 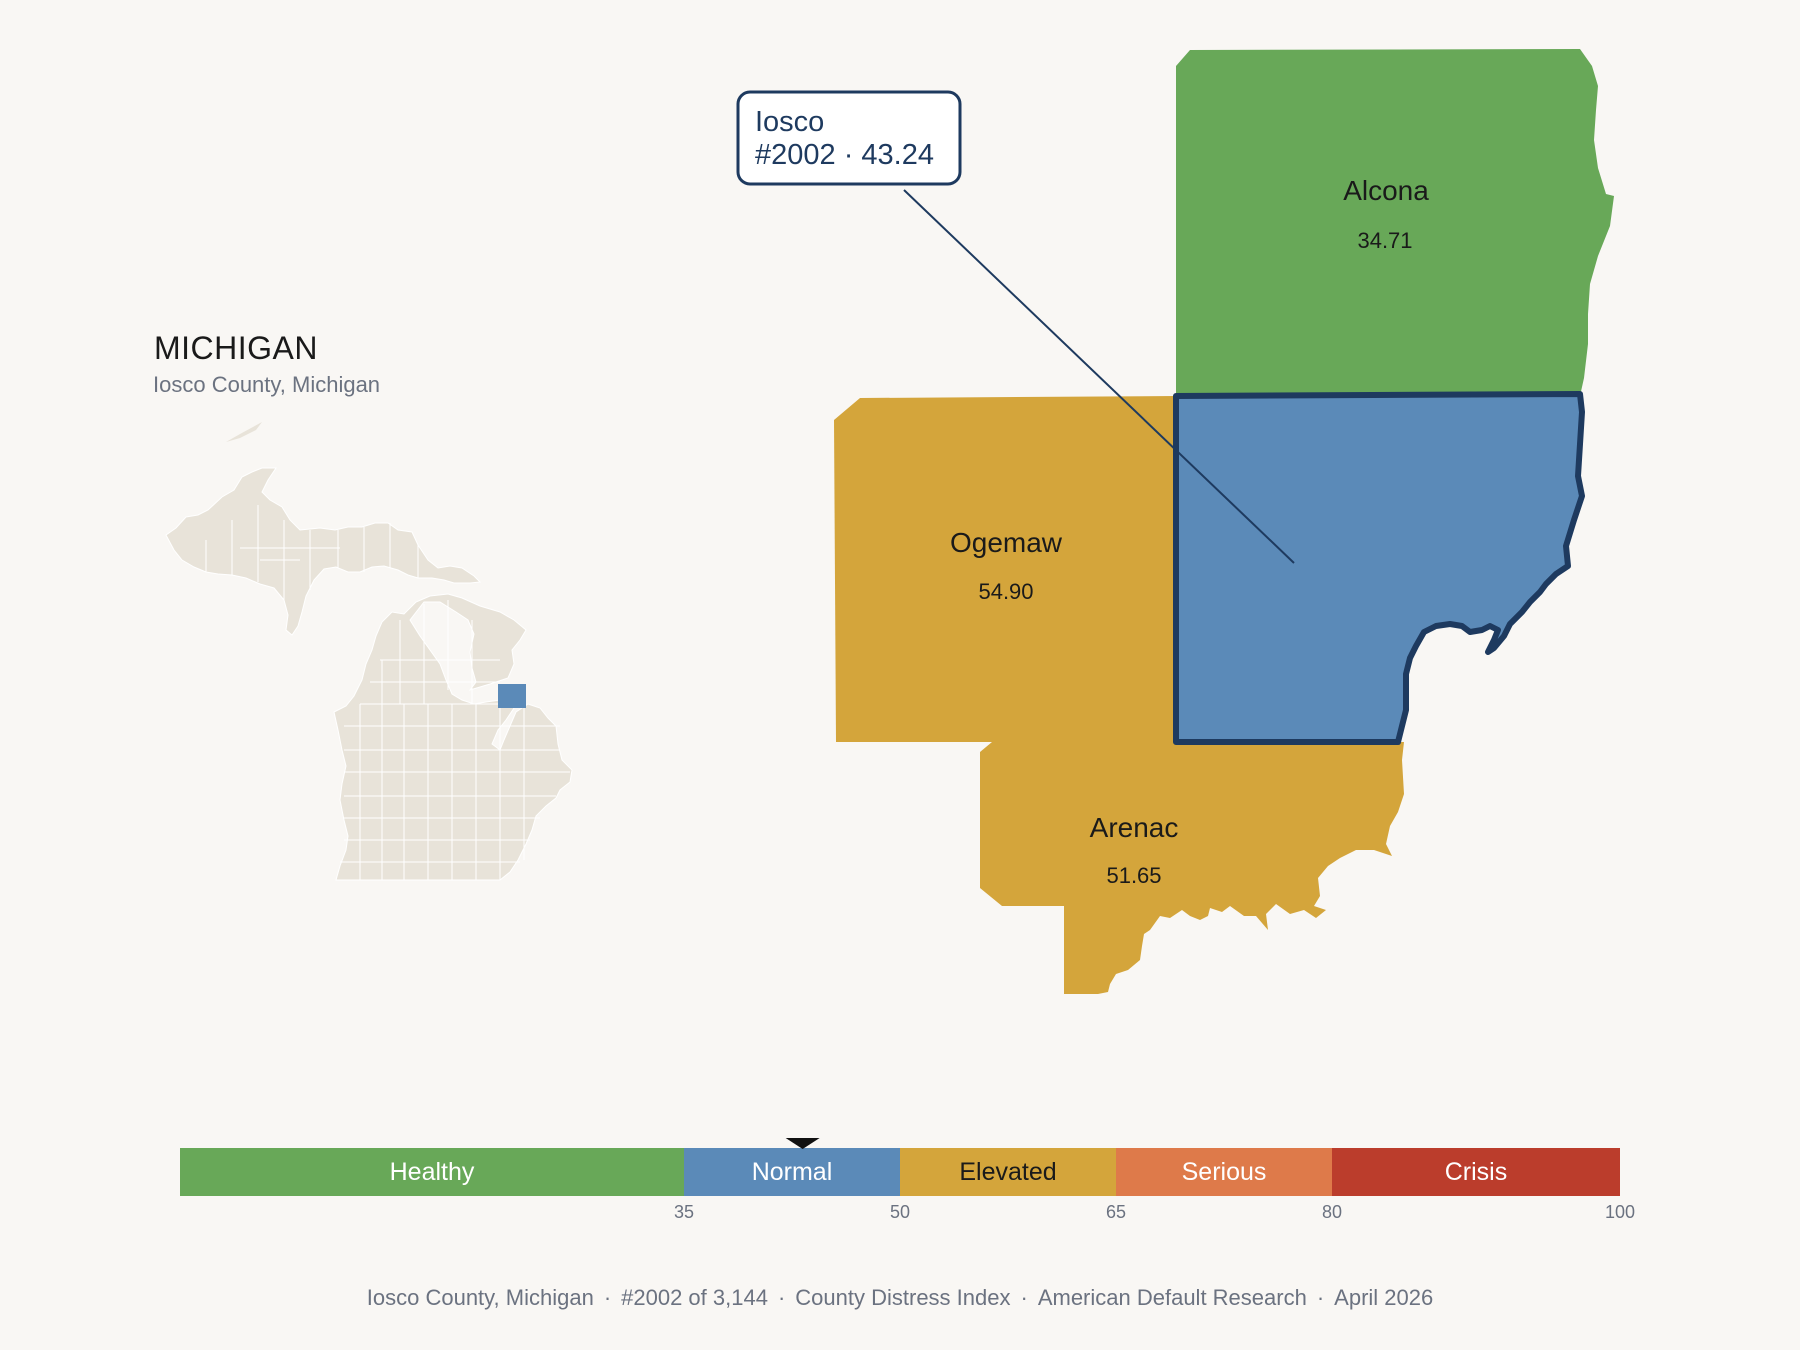 I want to click on legend-label-healthy: Healthy, so click(x=432, y=1172).